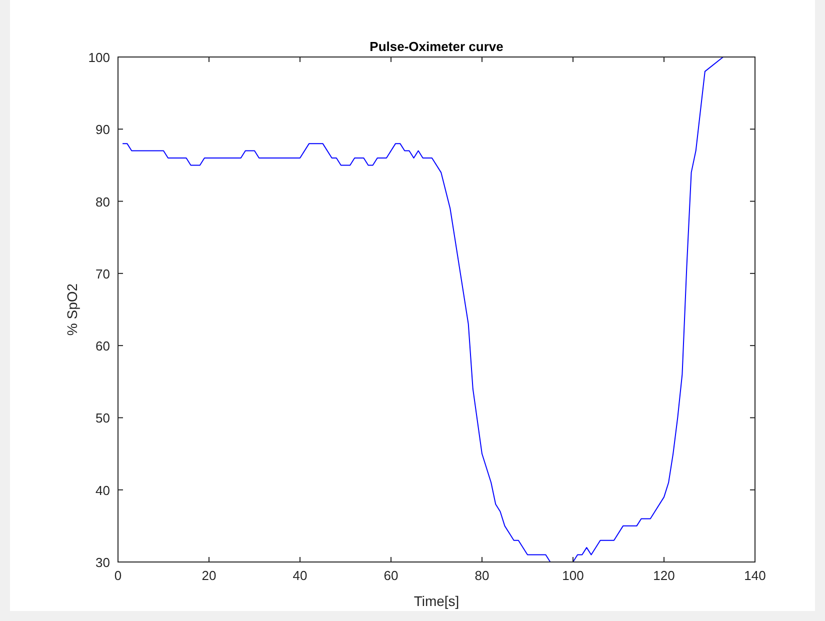  I want to click on x-tick-label: 100, so click(573, 575).